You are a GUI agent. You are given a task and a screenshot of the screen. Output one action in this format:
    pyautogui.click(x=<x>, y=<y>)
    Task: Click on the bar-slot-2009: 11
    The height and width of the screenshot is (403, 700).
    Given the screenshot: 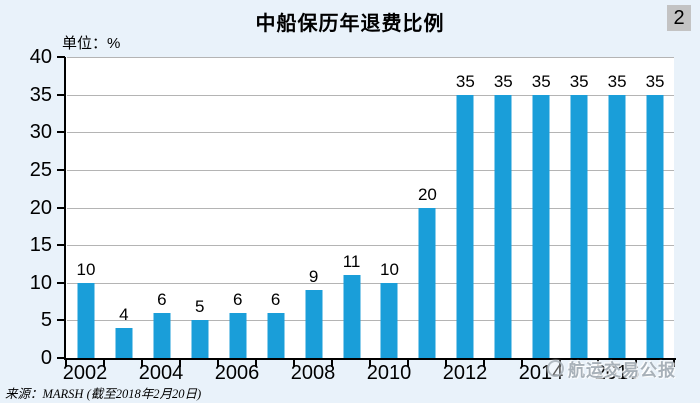 What is the action you would take?
    pyautogui.click(x=352, y=207)
    